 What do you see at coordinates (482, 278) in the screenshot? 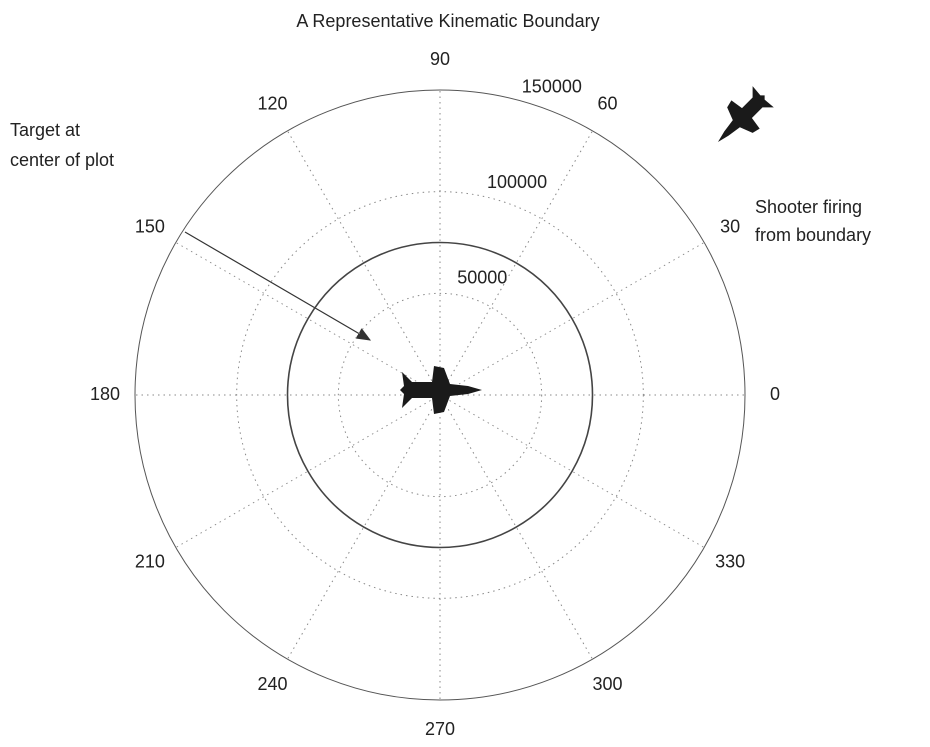
I see `r-tick-label: 50000` at bounding box center [482, 278].